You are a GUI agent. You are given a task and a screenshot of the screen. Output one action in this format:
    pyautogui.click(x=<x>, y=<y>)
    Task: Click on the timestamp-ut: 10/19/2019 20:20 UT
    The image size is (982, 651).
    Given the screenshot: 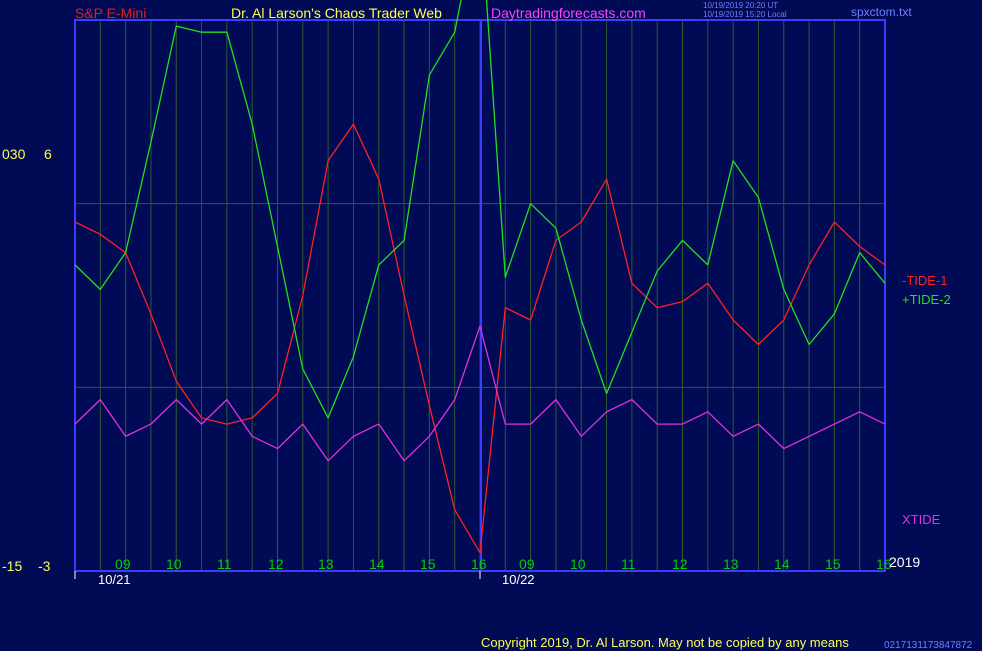 What is the action you would take?
    pyautogui.click(x=741, y=5)
    